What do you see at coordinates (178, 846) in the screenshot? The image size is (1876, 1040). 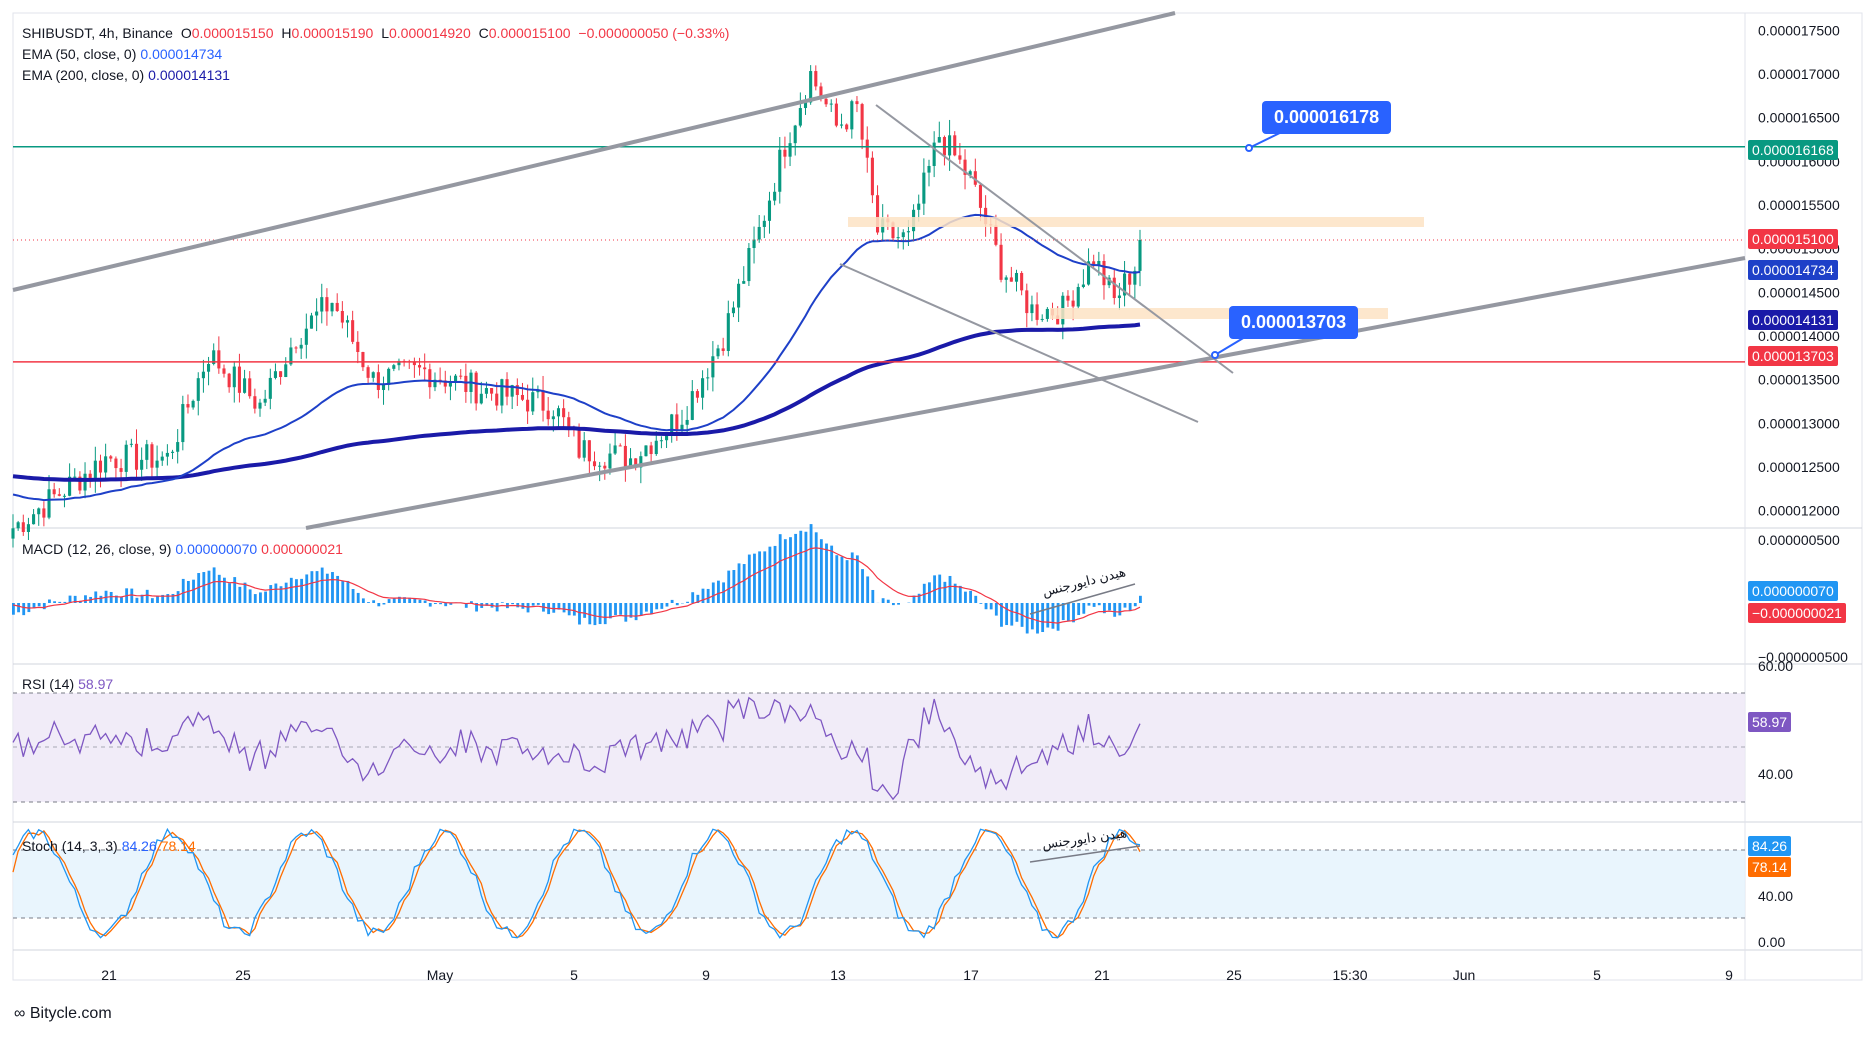 I see `stoch-d-value: 78.14` at bounding box center [178, 846].